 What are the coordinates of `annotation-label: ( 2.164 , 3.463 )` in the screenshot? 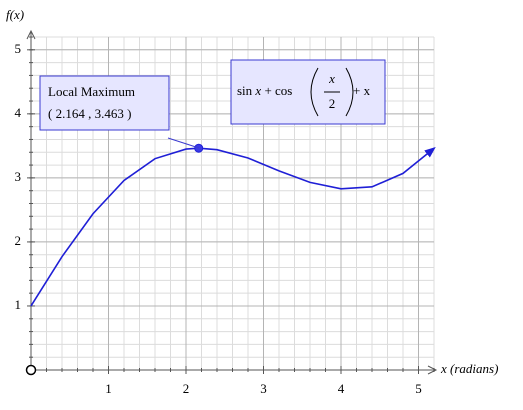 It's located at (89, 113).